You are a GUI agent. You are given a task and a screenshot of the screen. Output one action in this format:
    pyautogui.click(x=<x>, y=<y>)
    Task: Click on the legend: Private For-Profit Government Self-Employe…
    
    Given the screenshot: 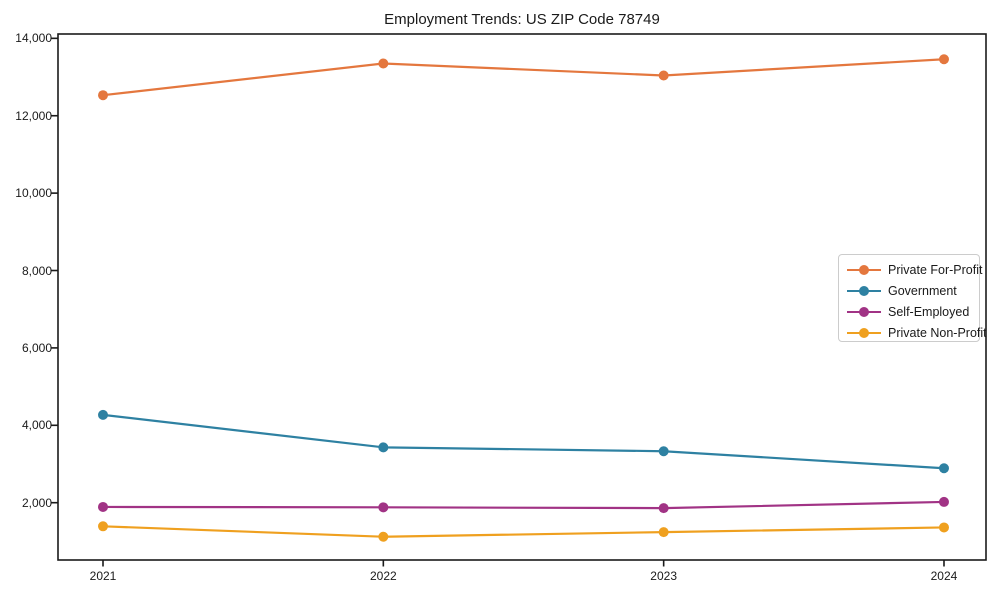 What is the action you would take?
    pyautogui.click(x=912, y=298)
    